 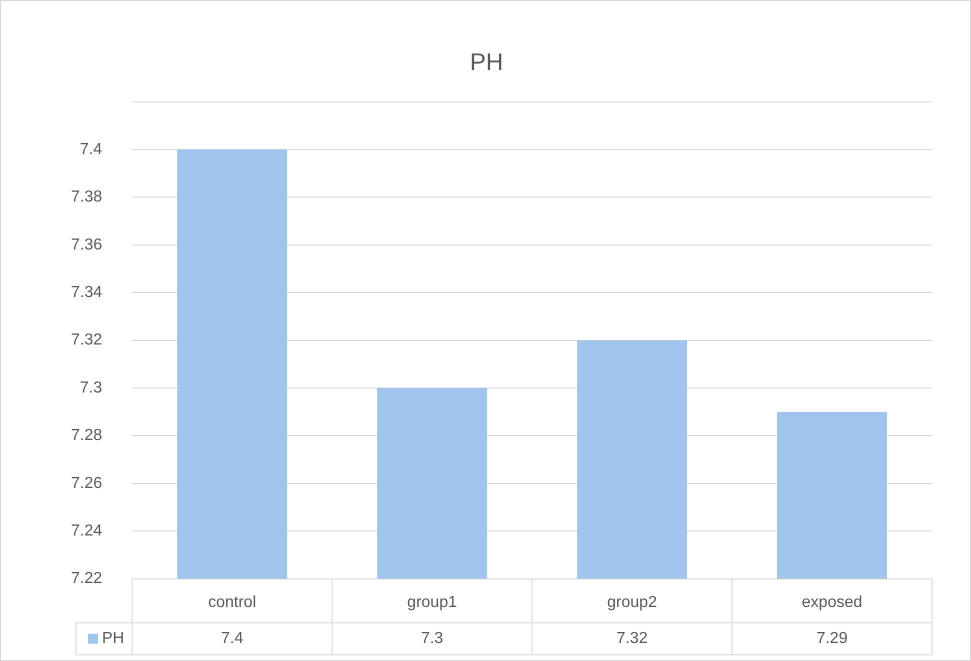 What do you see at coordinates (86, 531) in the screenshot?
I see `y-tick-label: 7.24` at bounding box center [86, 531].